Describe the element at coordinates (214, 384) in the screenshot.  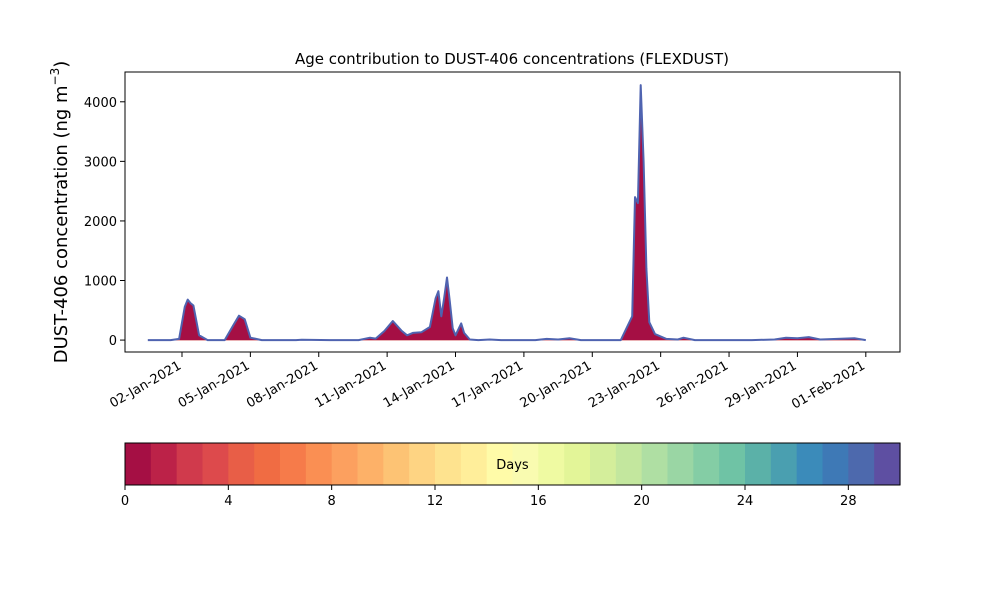
I see `x-tick-label: 05-Jan-2021` at that location.